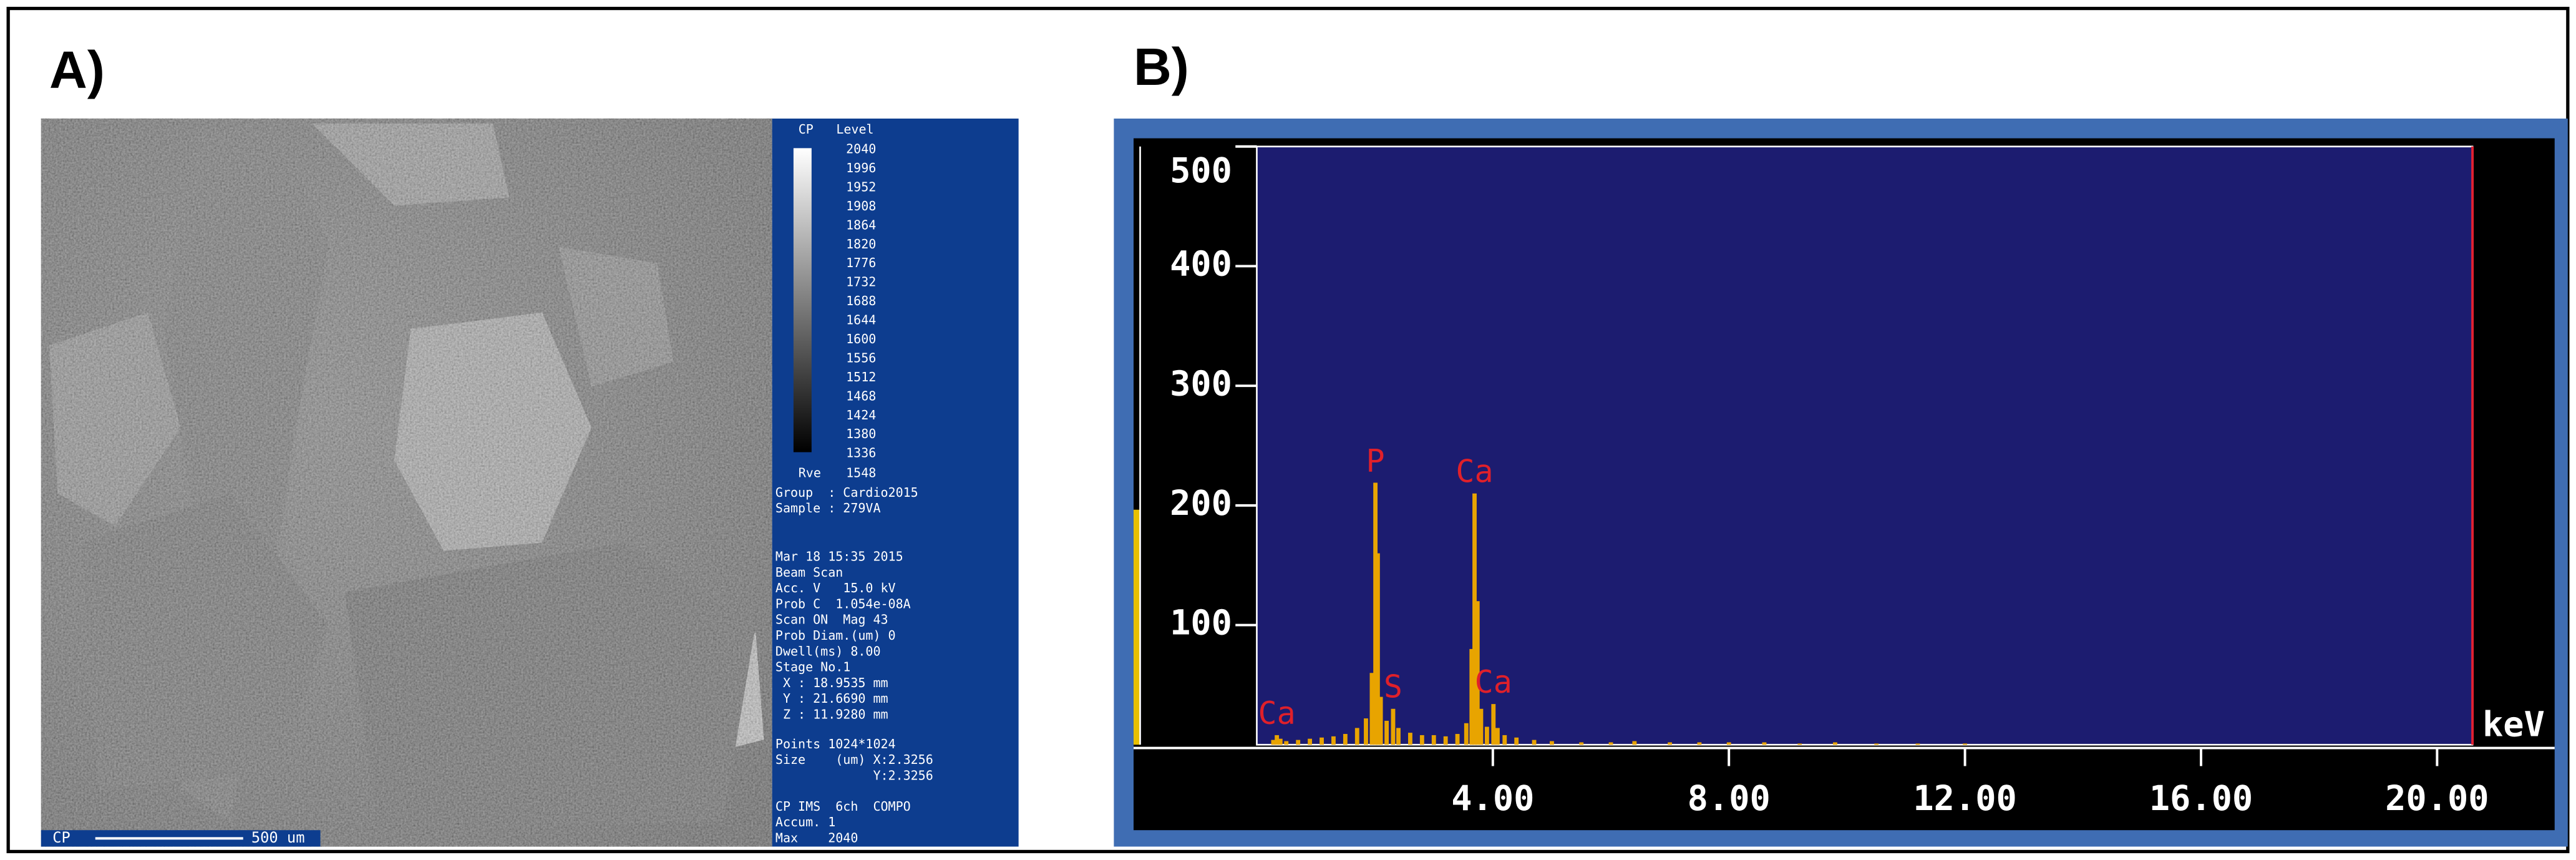 This screenshot has width=2576, height=860. Describe the element at coordinates (828, 651) in the screenshot. I see `info-line: Dwell(ms) 8.00` at that location.